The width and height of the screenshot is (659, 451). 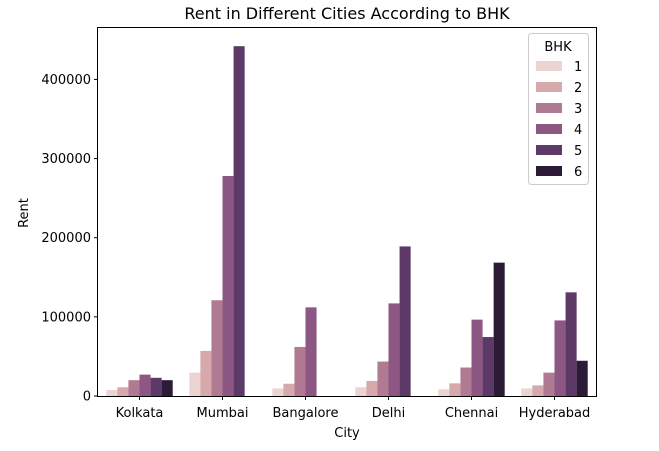 I want to click on y-tick-label: 300000, so click(x=66, y=159).